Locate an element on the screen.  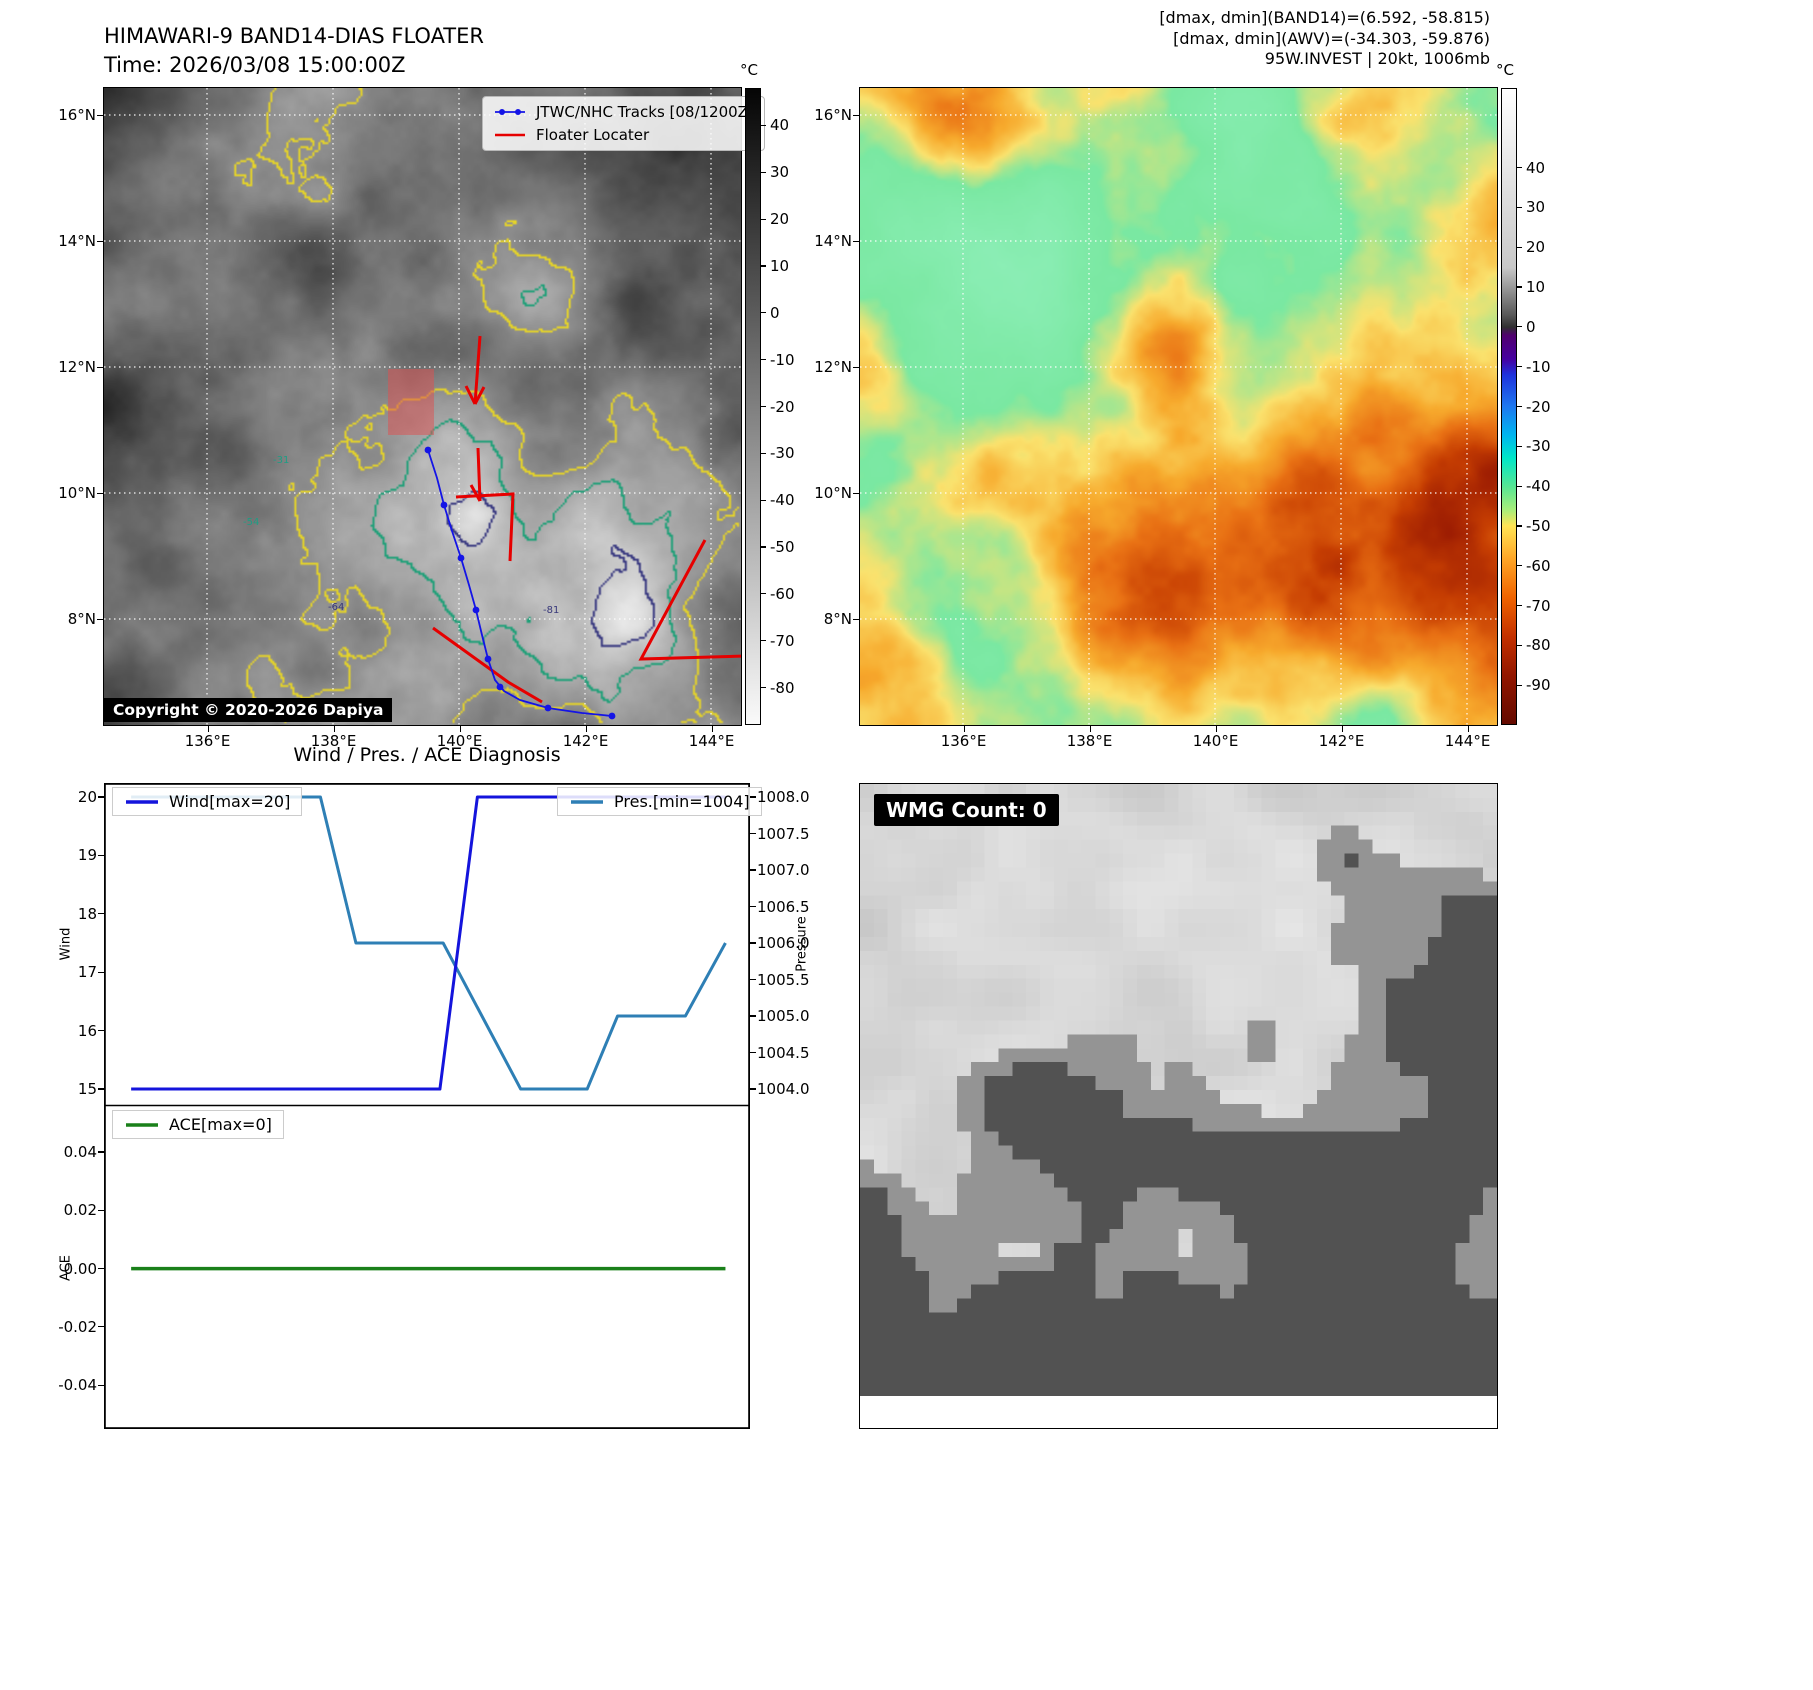
enhanced-ir-map-panel is located at coordinates (1178, 406).